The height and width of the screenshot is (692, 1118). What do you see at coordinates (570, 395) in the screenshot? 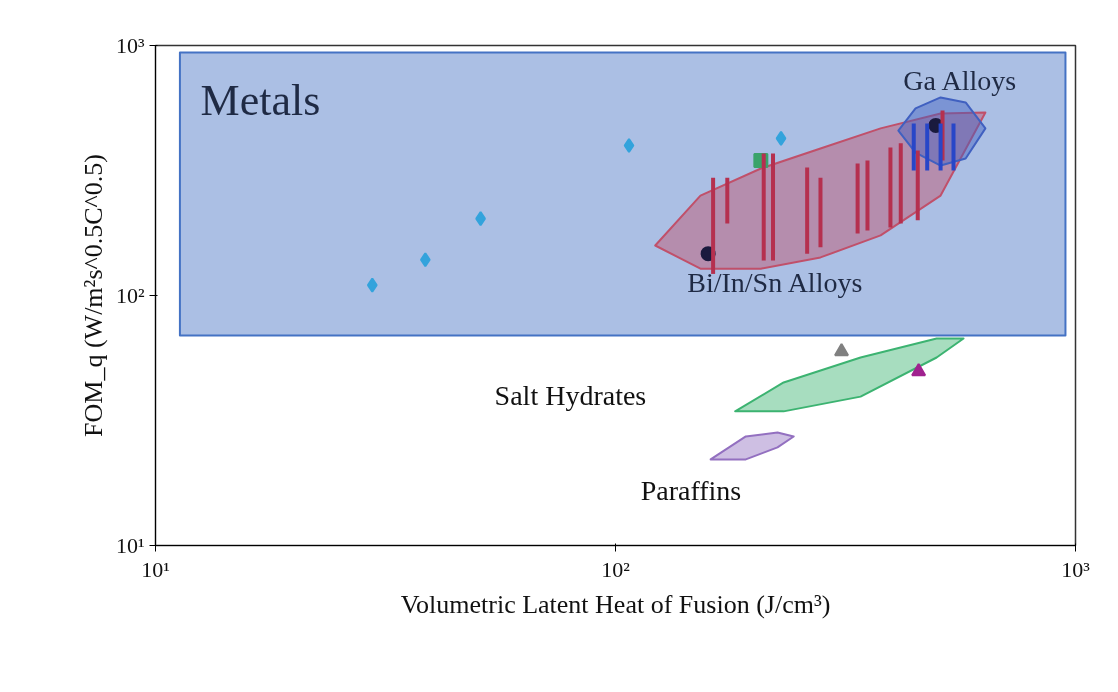
I see `annotation: Salt Hydrates` at bounding box center [570, 395].